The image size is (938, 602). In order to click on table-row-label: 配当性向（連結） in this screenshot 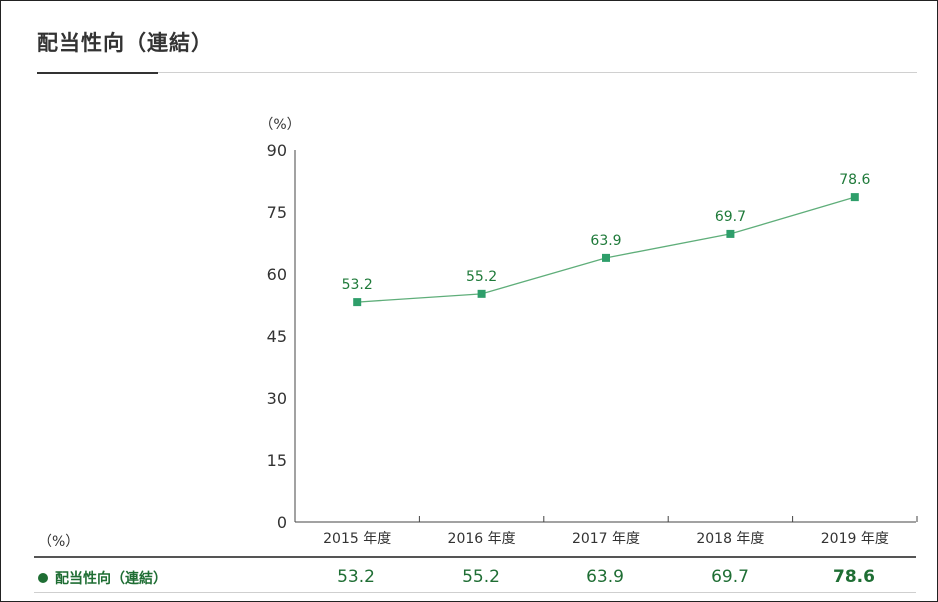, I will do `click(102, 578)`.